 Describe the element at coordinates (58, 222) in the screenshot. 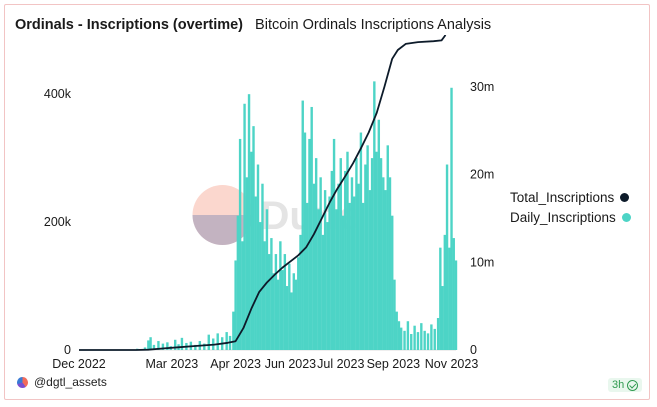

I see `y-left-tick-label: 200k` at that location.